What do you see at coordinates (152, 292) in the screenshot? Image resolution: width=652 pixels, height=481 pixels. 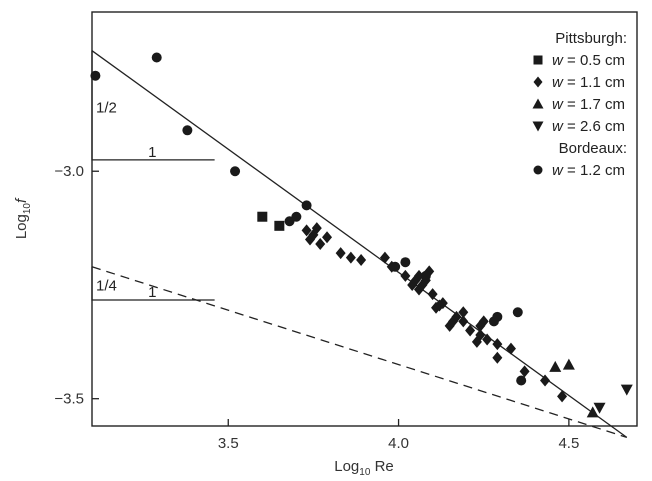 I see `slope-label-horizontal-2: 1` at bounding box center [152, 292].